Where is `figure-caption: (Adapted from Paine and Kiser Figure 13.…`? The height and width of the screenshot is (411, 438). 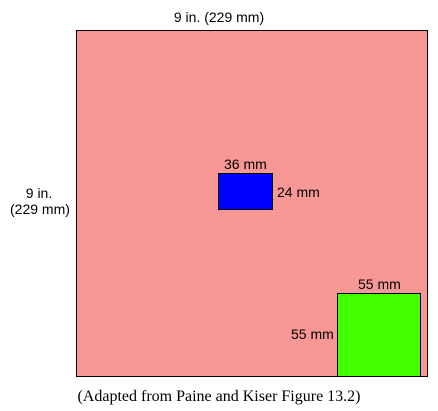 figure-caption: (Adapted from Paine and Kiser Figure 13.… is located at coordinates (219, 396).